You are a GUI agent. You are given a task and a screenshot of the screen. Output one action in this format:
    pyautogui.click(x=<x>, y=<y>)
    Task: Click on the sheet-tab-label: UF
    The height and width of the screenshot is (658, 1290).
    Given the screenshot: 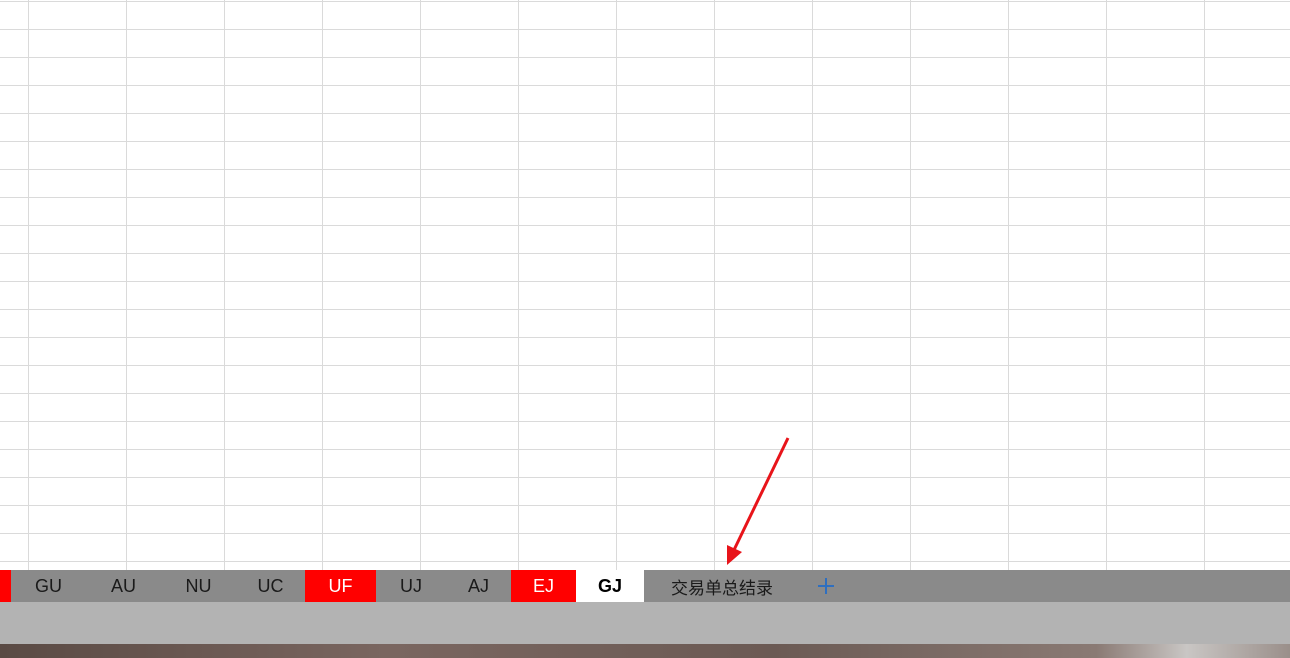 What is the action you would take?
    pyautogui.click(x=340, y=585)
    